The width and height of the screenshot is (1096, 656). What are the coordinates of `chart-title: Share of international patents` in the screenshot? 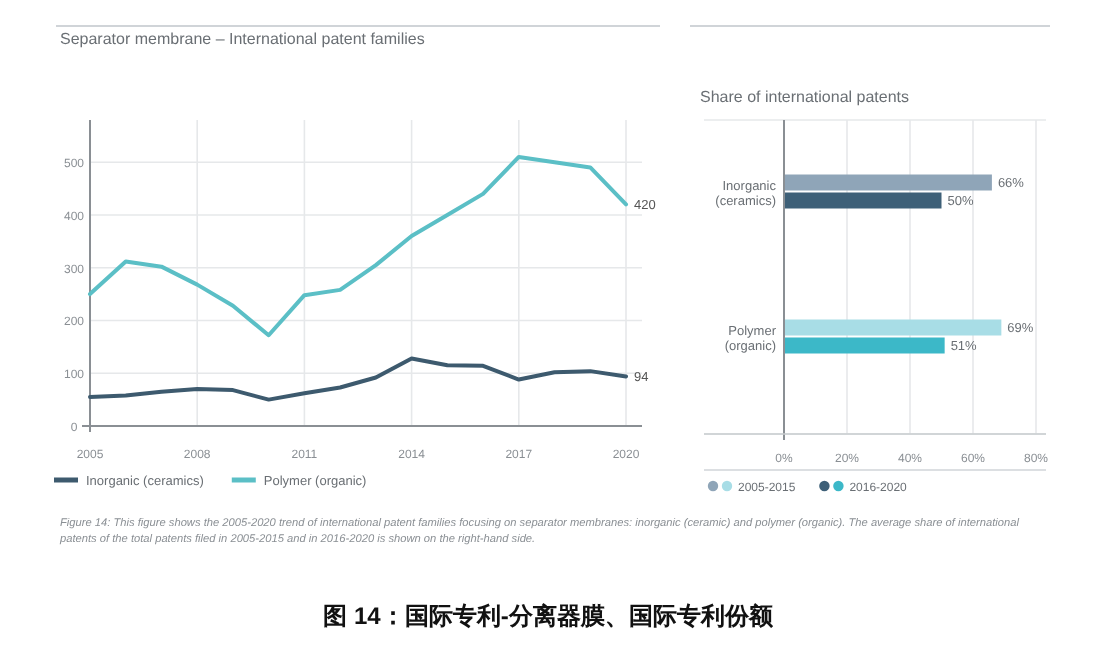 It's located at (805, 97).